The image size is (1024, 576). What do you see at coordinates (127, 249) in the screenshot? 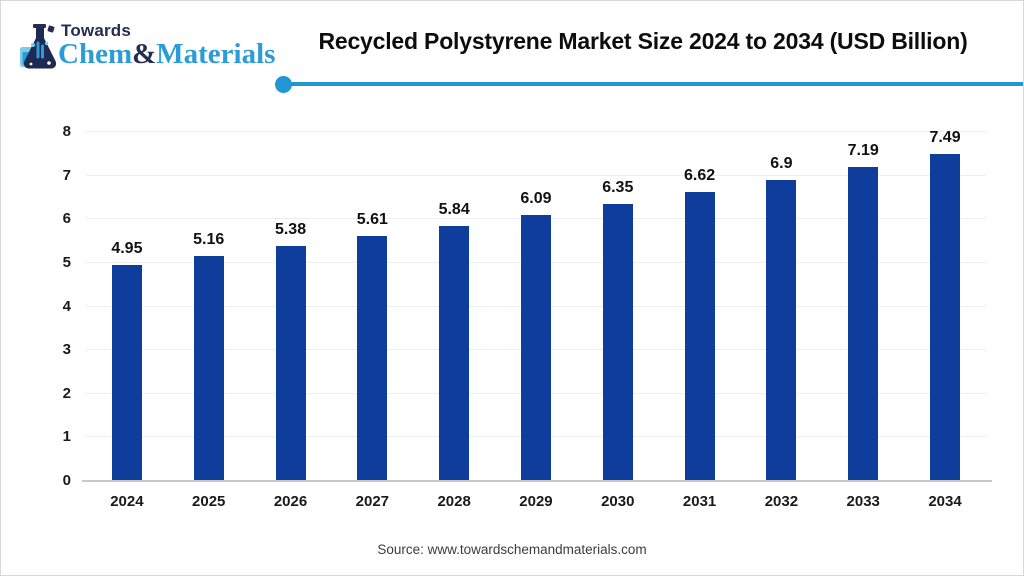
I see `bar-value-label: 4.95` at bounding box center [127, 249].